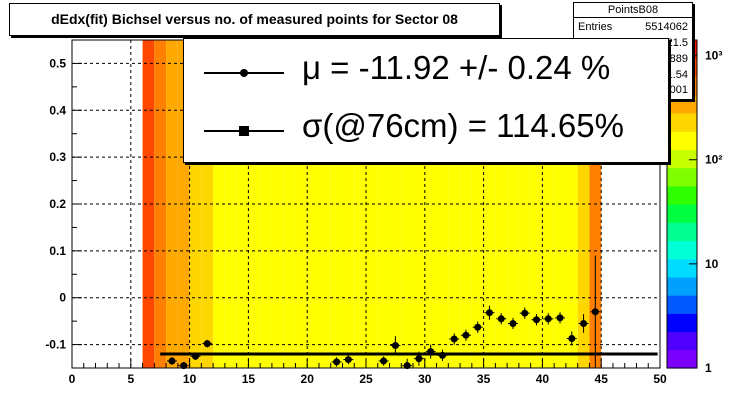 The height and width of the screenshot is (408, 735). Describe the element at coordinates (633, 10) in the screenshot. I see `stats-name: PointsB08` at that location.